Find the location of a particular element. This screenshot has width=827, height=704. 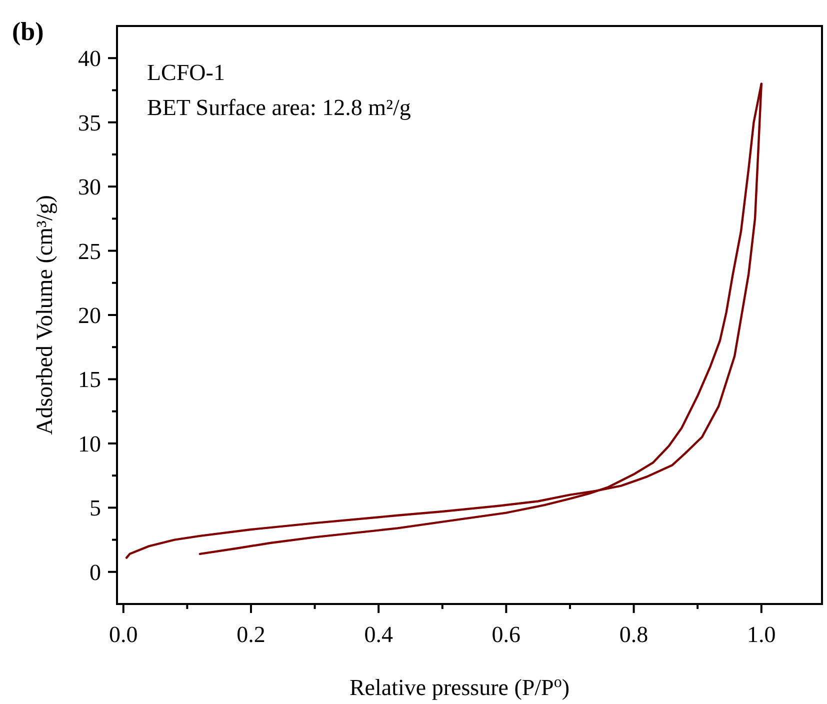

x-tick-label: 0.4 is located at coordinates (379, 634).